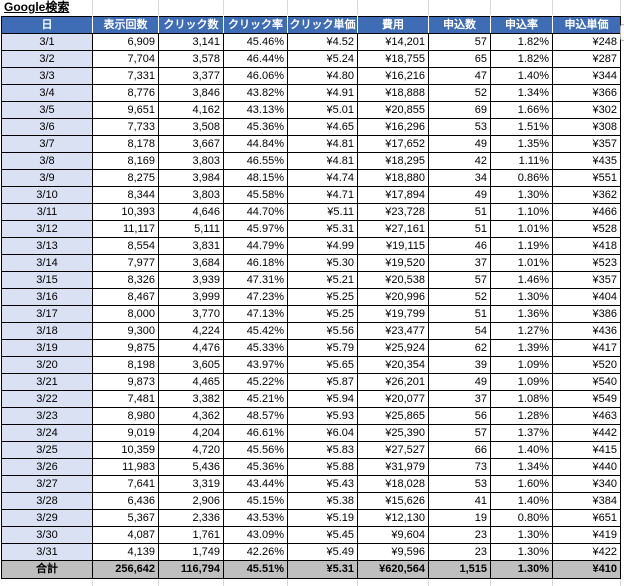  I want to click on value-cell: 4,465, so click(191, 382).